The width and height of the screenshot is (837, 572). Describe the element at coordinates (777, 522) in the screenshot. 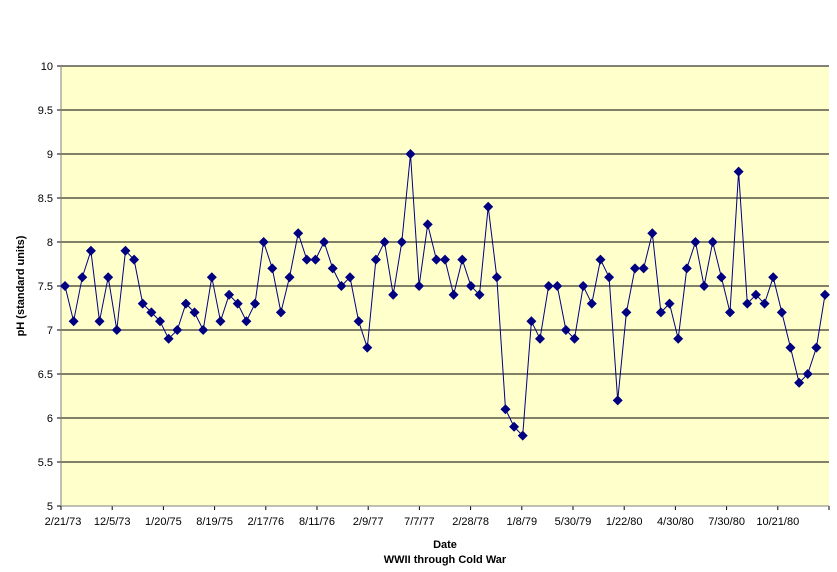

I see `x-tick-label: 10/21/80` at that location.